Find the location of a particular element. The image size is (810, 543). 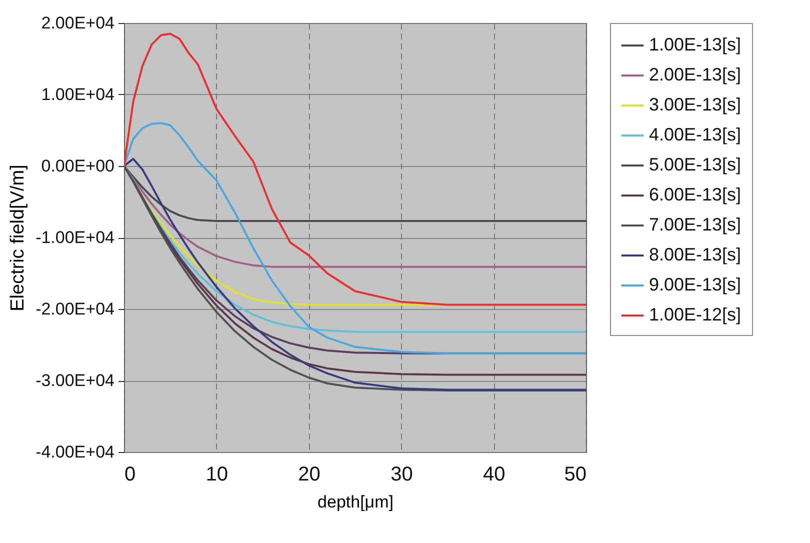

y-tick-label: 1.00E+04 is located at coordinates (77, 94).